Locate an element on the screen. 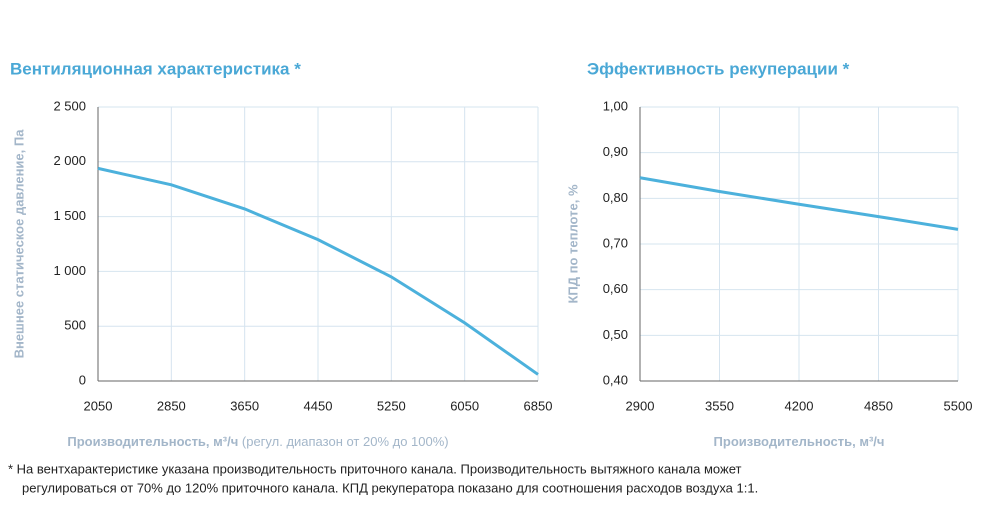 The image size is (981, 505). y-tick-label: 1,00 is located at coordinates (615, 105).